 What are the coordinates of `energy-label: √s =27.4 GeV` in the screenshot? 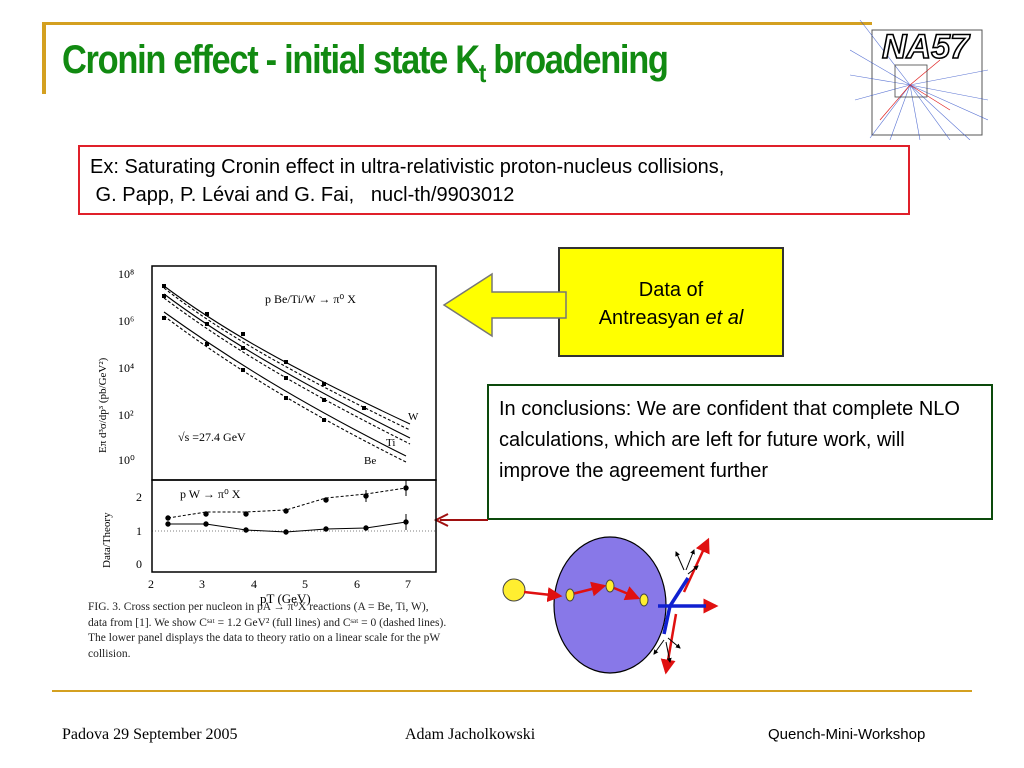 It's located at (212, 437).